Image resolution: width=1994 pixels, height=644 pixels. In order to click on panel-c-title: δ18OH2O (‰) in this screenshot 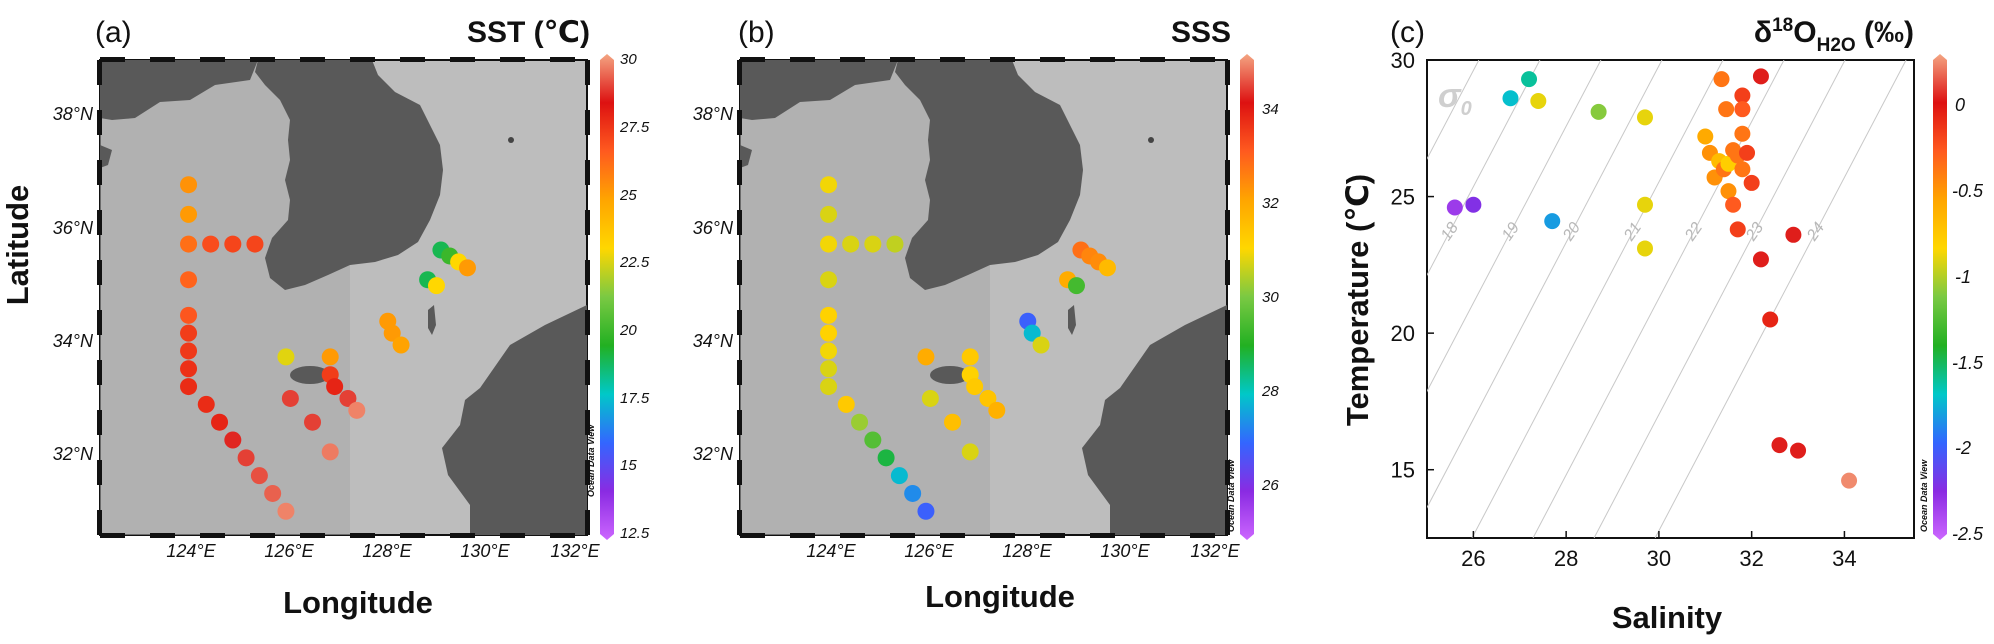, I will do `click(1834, 35)`.